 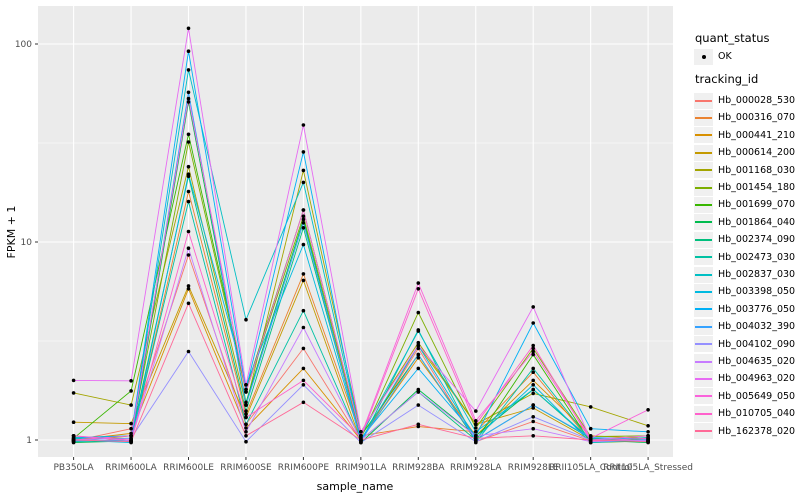 I want to click on y-tick-label: 100, so click(x=23, y=45).